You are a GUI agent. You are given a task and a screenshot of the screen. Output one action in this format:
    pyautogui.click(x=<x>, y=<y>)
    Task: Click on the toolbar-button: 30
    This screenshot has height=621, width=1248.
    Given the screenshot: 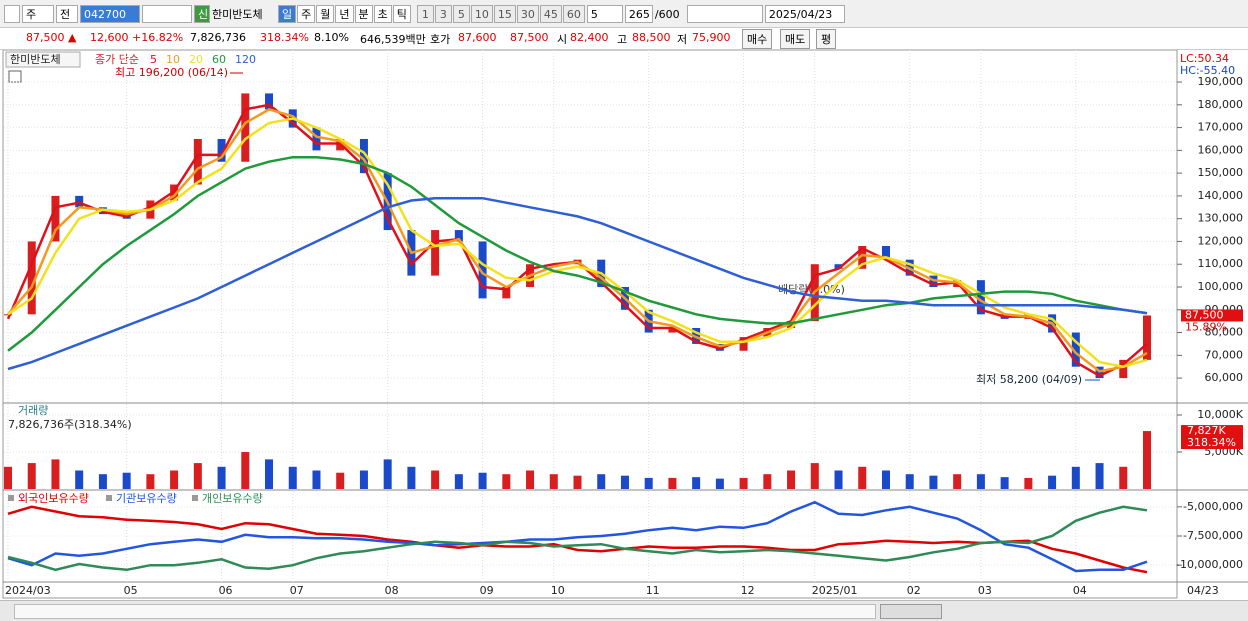 What is the action you would take?
    pyautogui.click(x=527, y=14)
    